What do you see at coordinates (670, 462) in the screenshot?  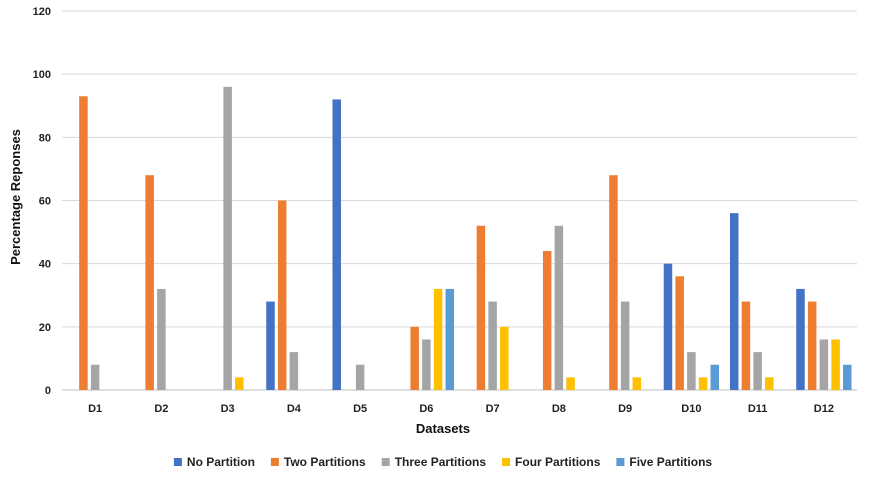 I see `legend-label: Five Partitions` at bounding box center [670, 462].